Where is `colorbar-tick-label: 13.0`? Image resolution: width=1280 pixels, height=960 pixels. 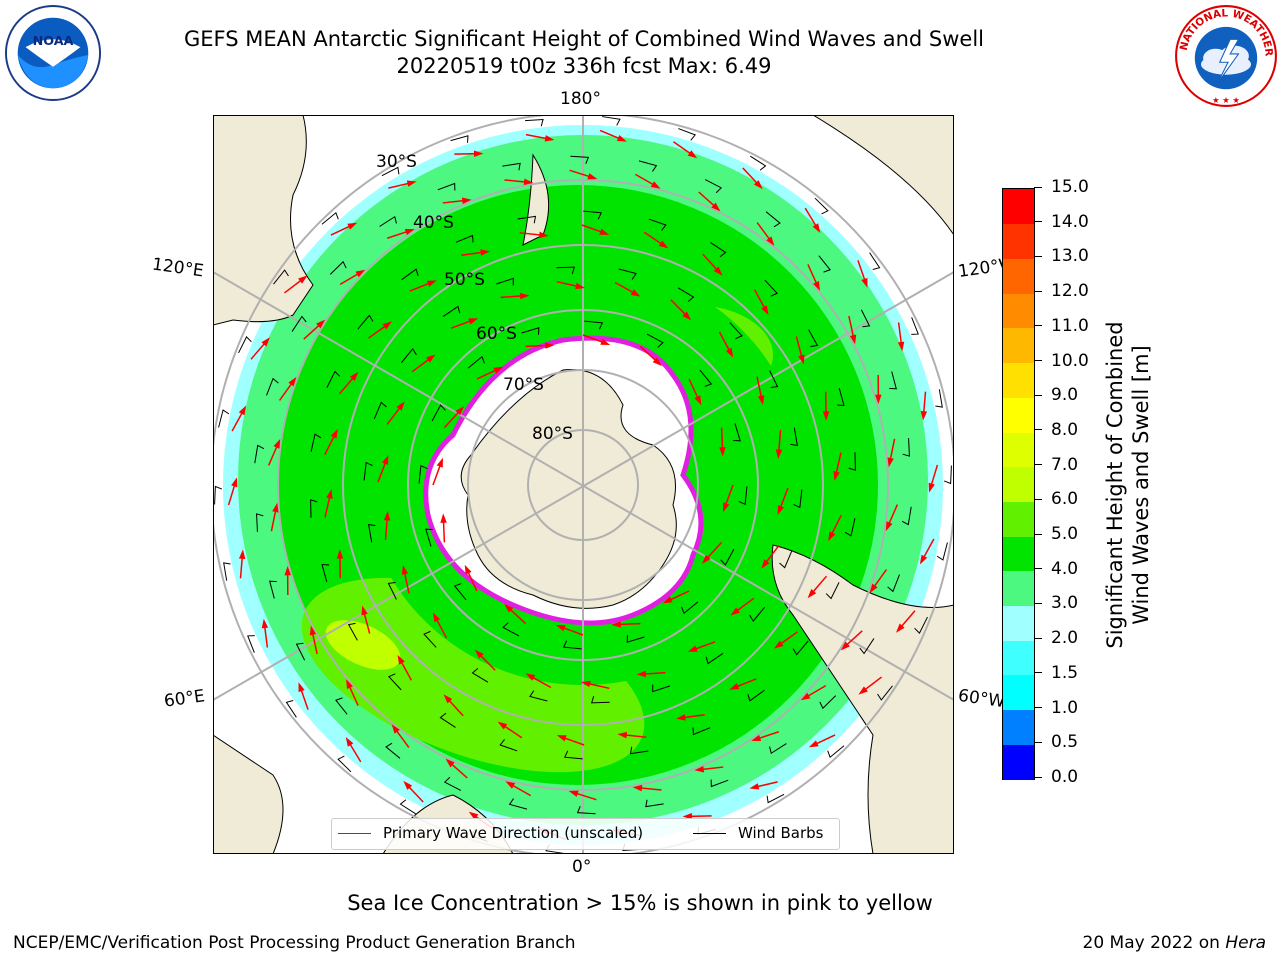
colorbar-tick-label: 13.0 is located at coordinates (1061, 256).